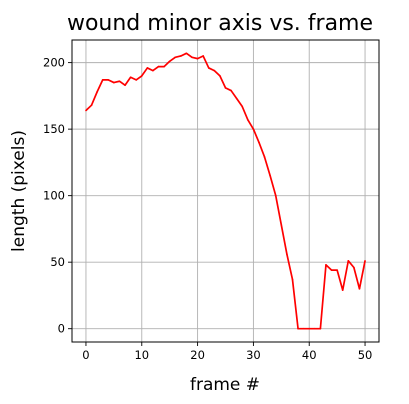 The height and width of the screenshot is (404, 409). I want to click on x-tick-label: 10, so click(141, 355).